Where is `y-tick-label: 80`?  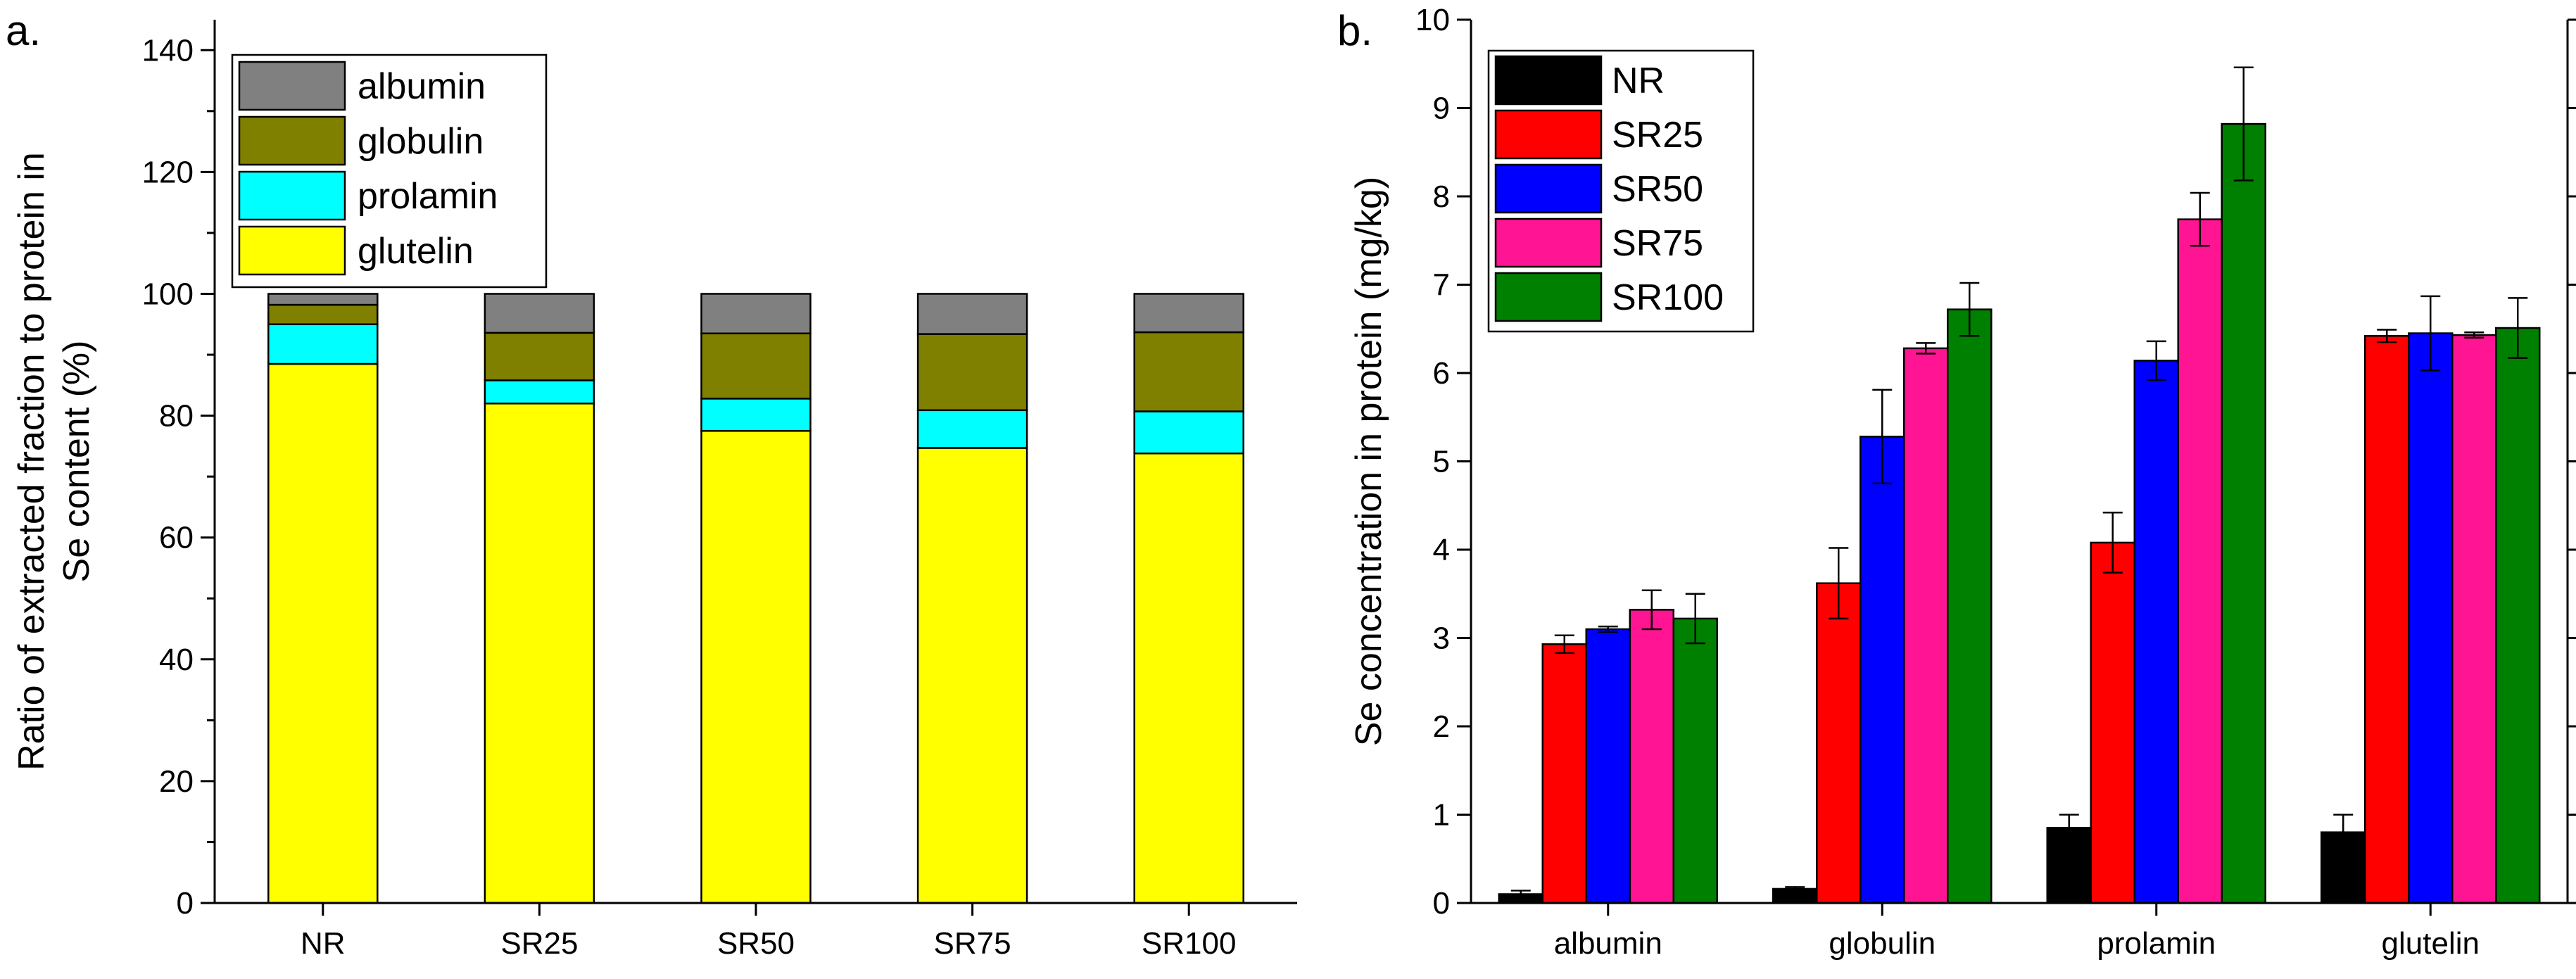
y-tick-label: 80 is located at coordinates (176, 416).